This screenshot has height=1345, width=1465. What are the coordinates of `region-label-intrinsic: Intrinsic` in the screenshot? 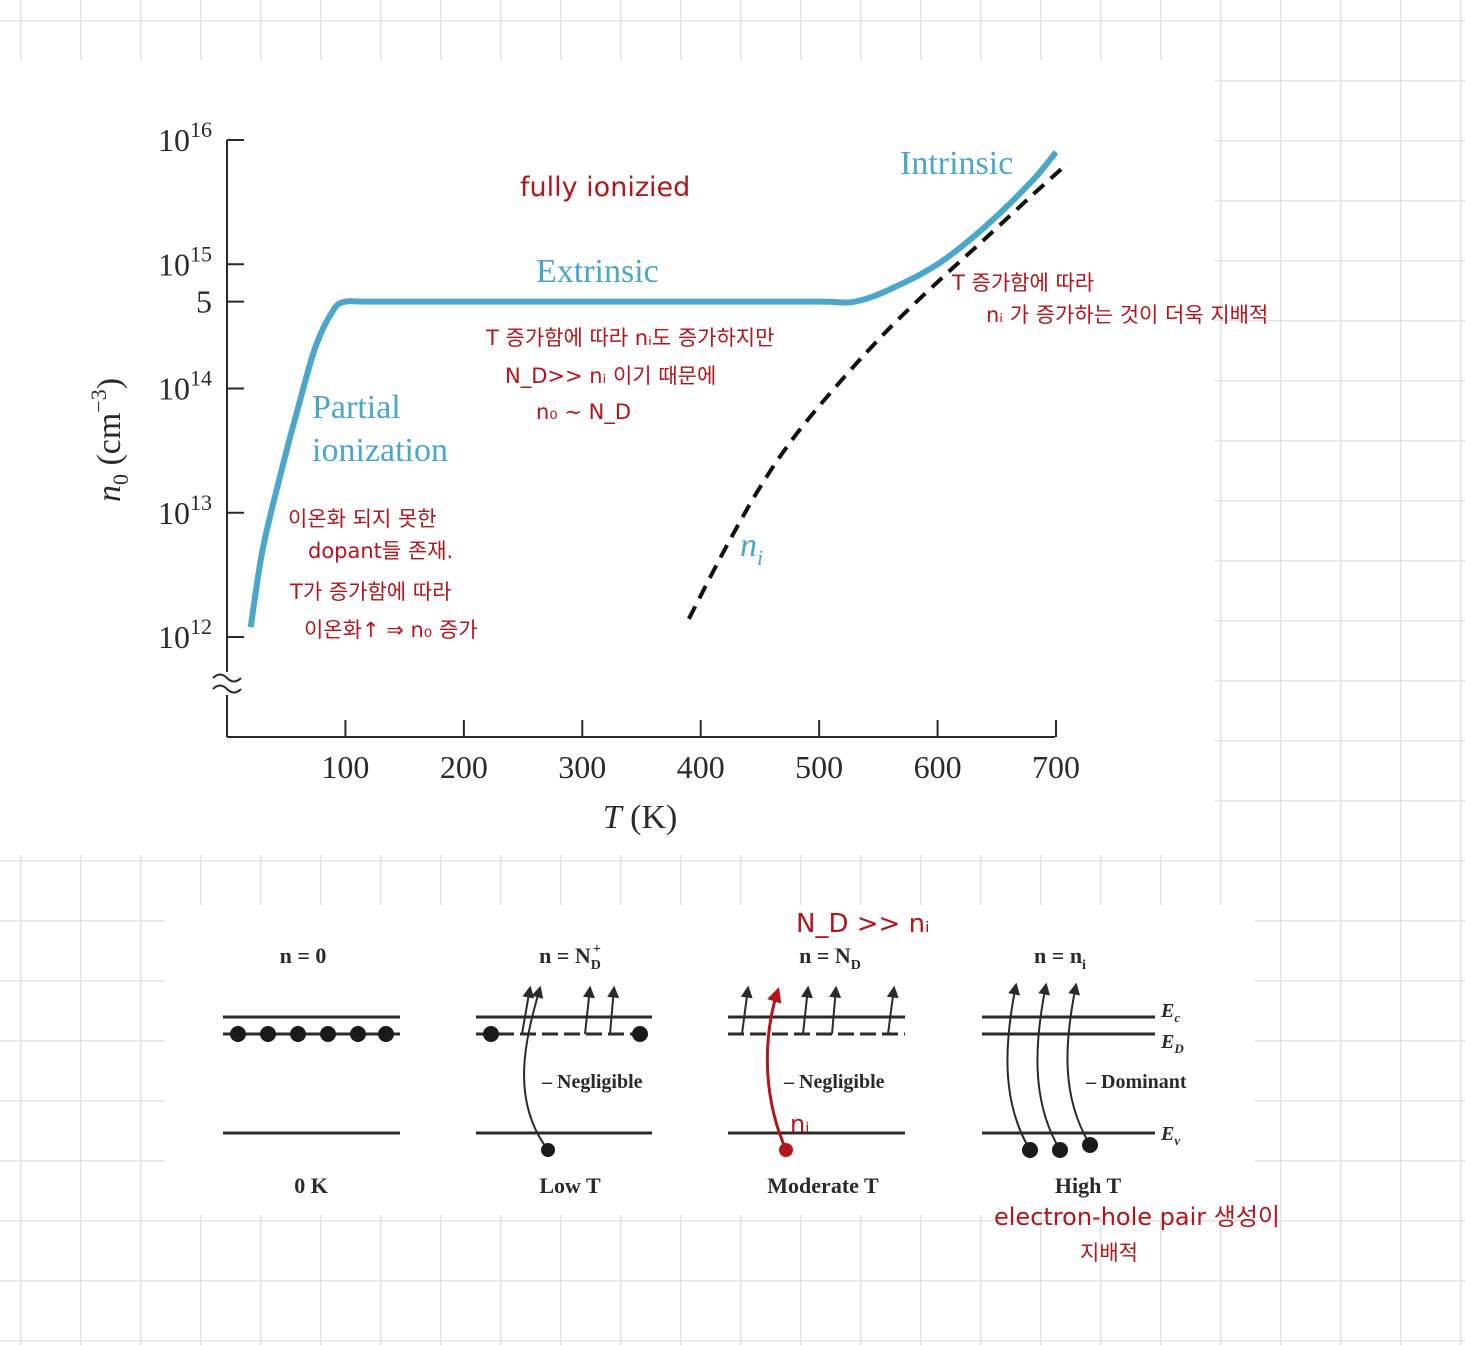 It's located at (956, 163).